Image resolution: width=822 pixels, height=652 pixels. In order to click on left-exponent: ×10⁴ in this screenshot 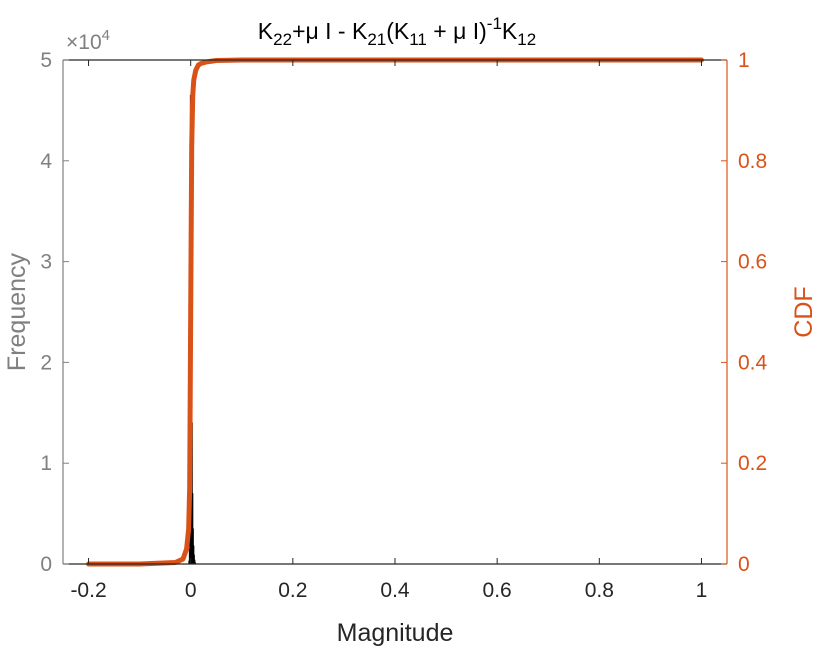, I will do `click(88, 40)`.